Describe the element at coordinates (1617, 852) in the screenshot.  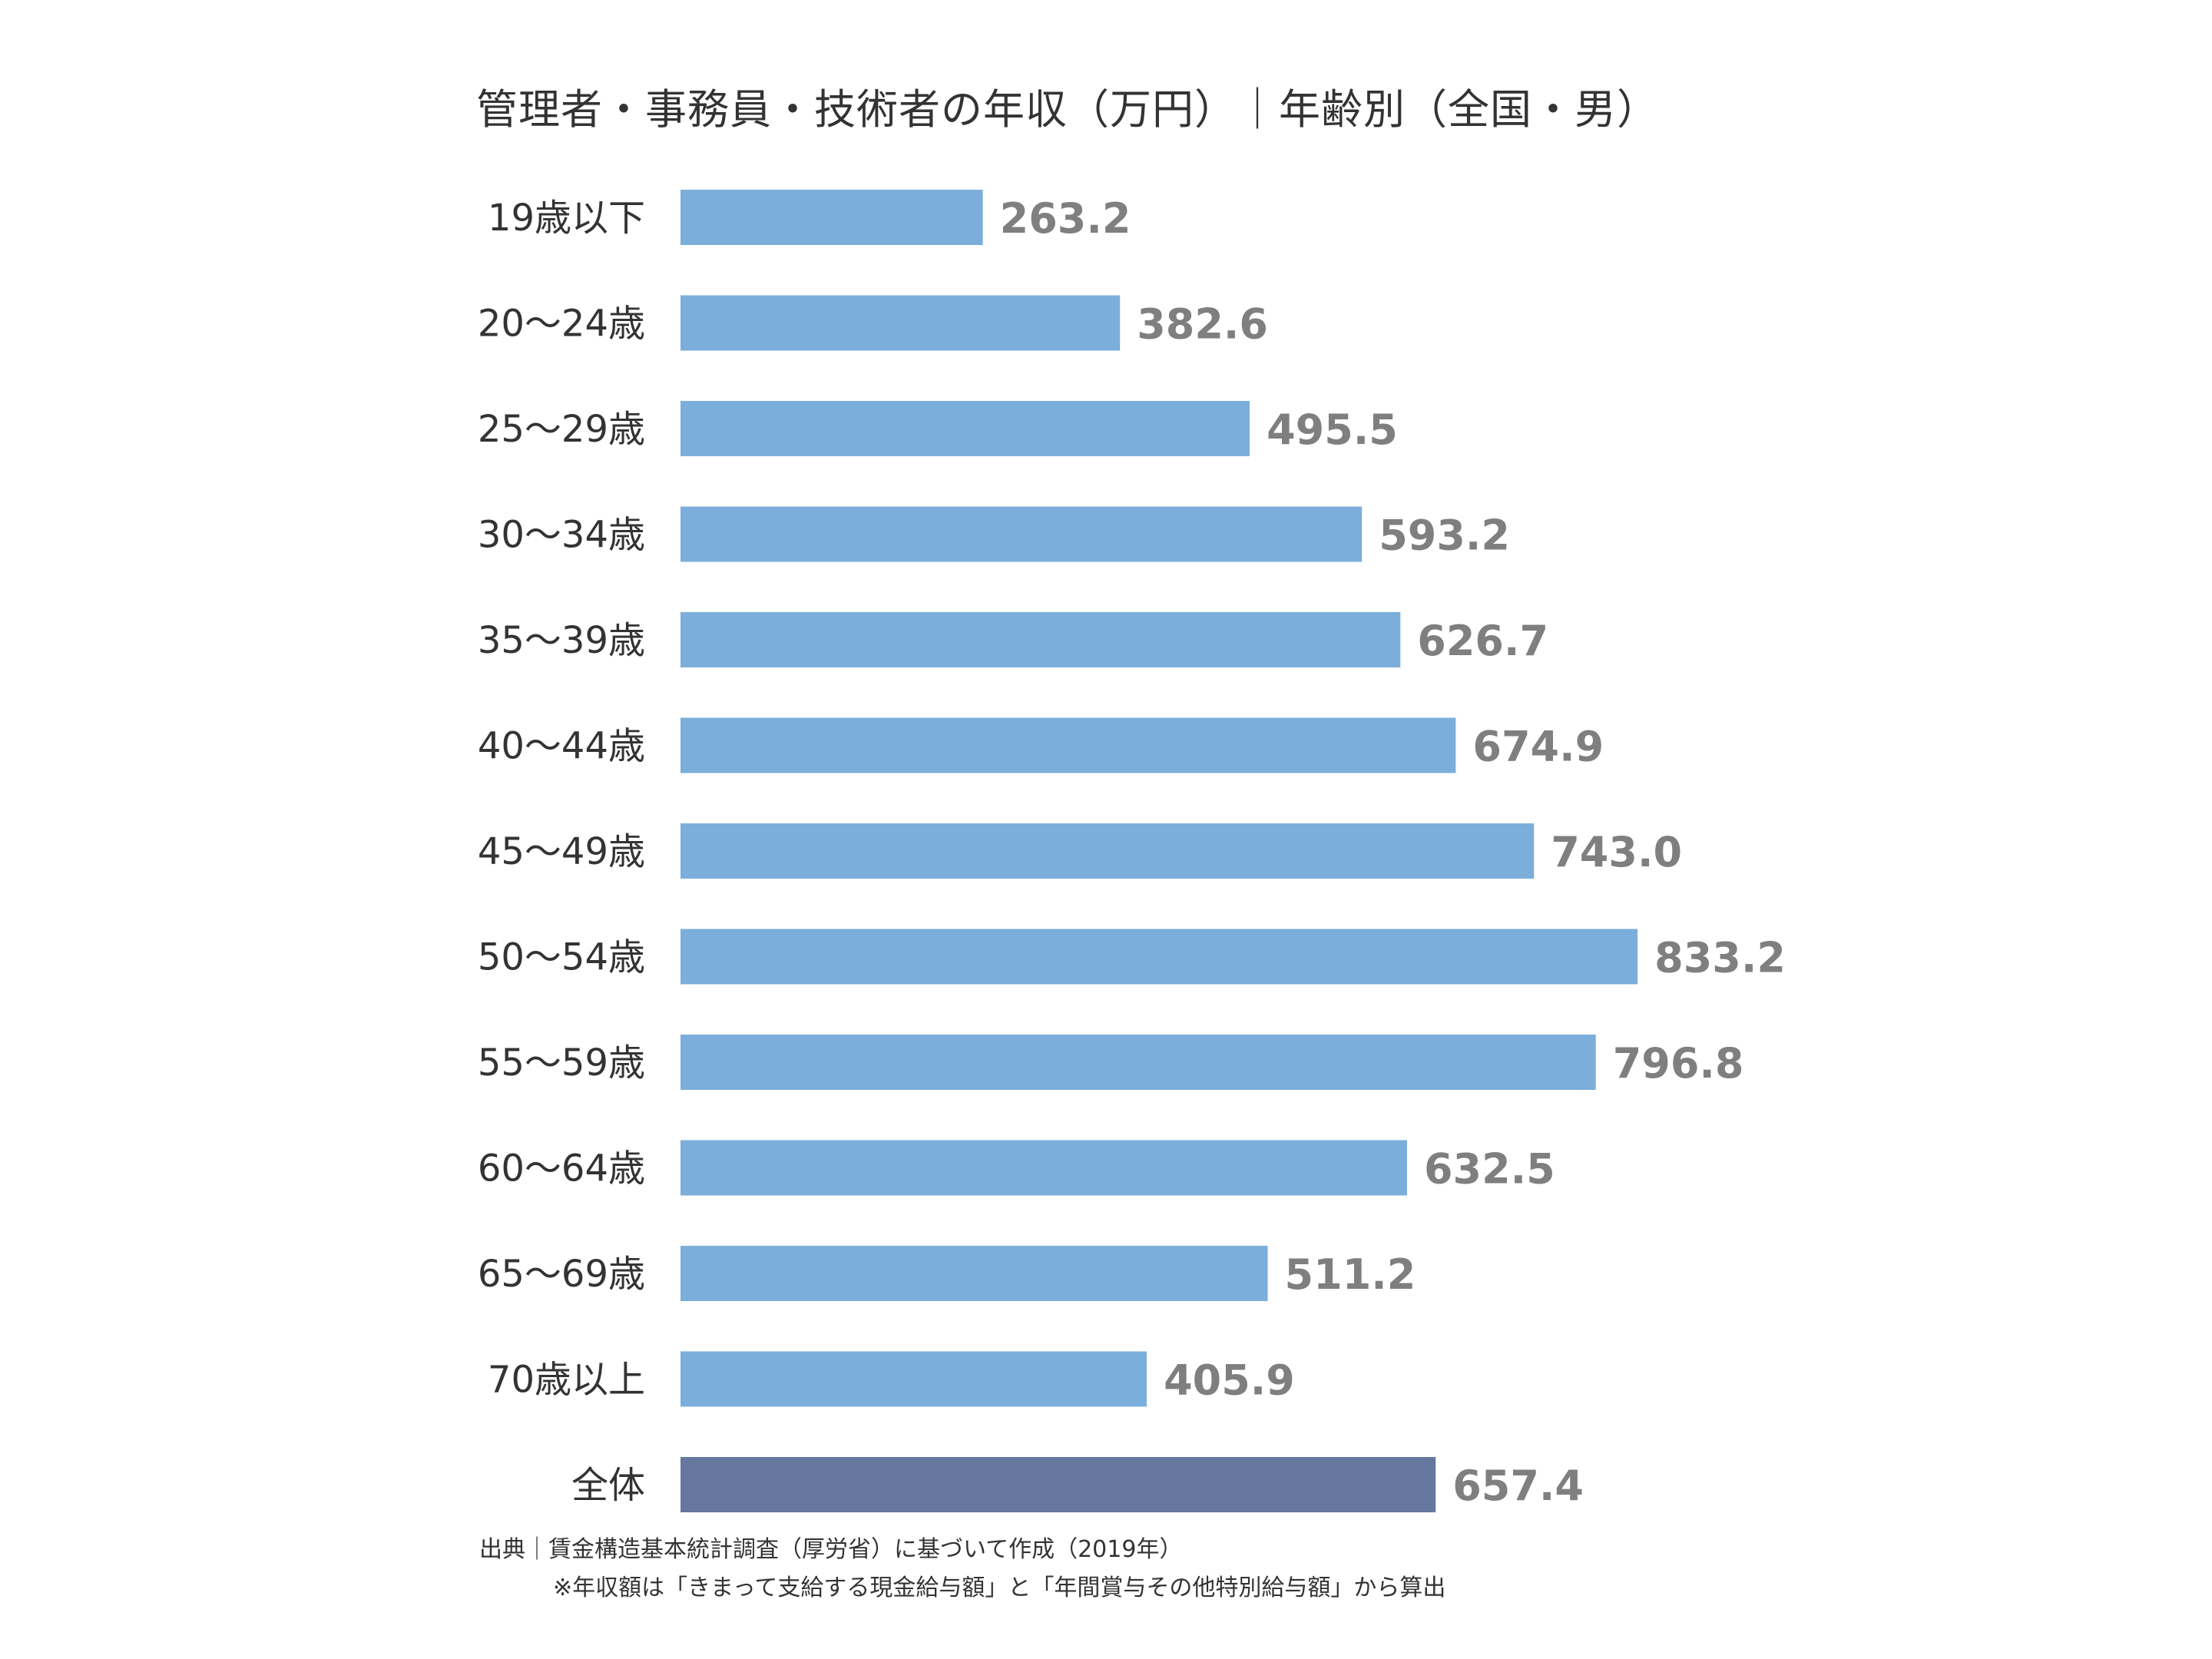
I see `value-label-6: 743.0` at that location.